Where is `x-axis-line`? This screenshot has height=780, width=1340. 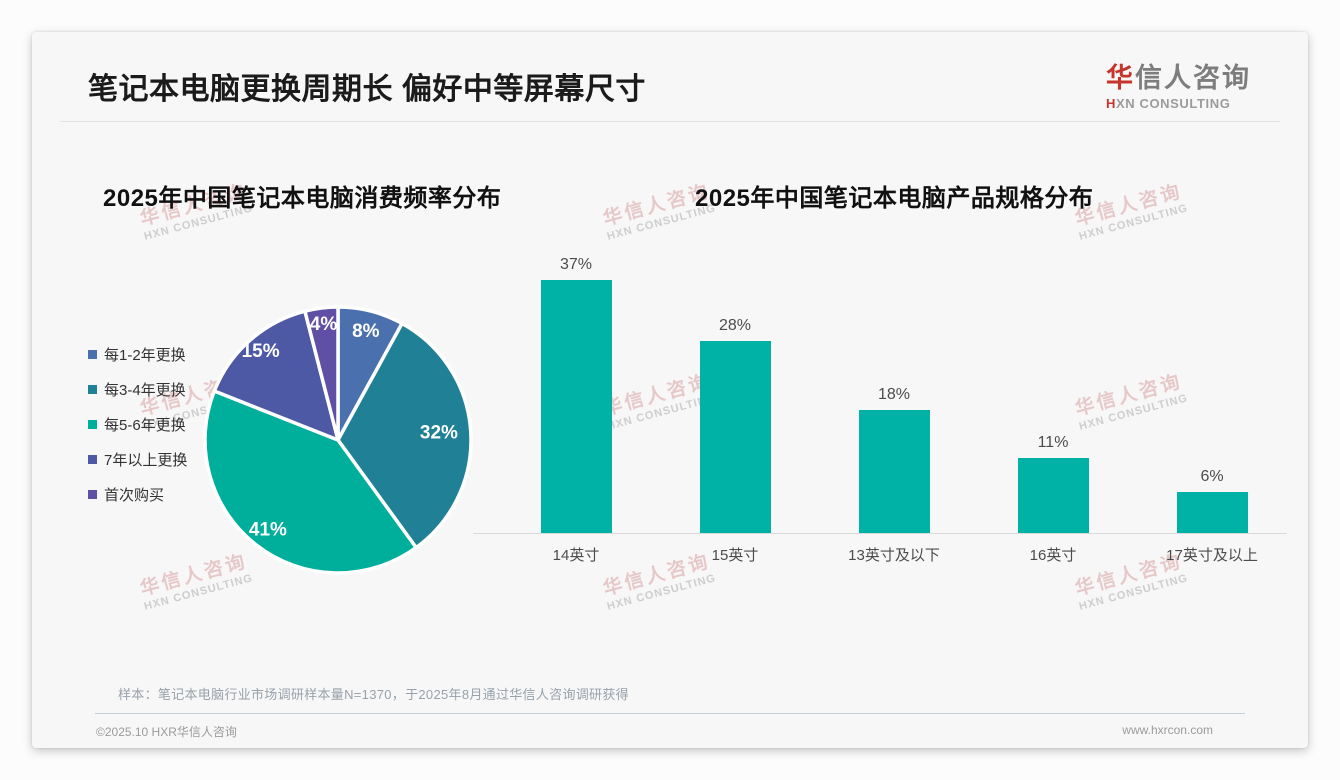 x-axis-line is located at coordinates (880, 533).